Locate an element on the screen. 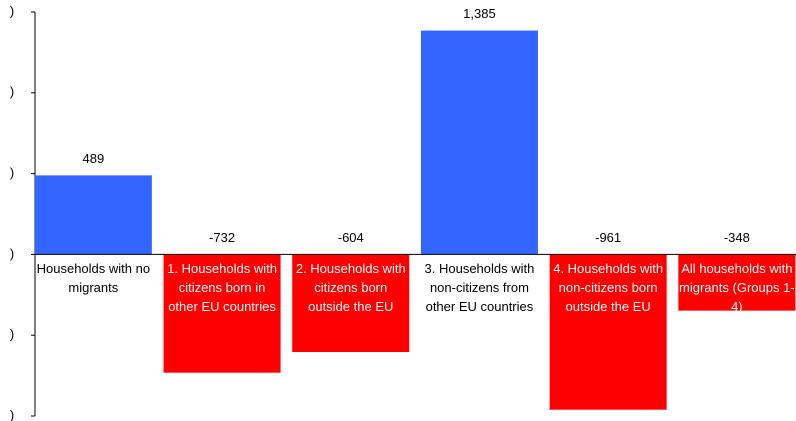  category-label: Households with no migrants is located at coordinates (93, 278).